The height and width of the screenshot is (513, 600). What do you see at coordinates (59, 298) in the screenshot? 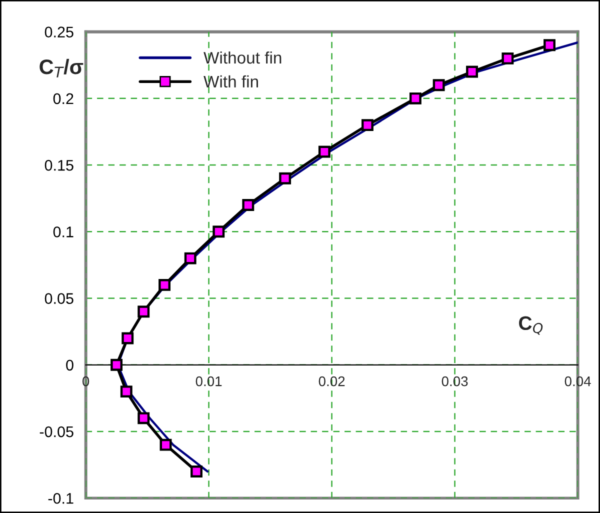
I see `y-tick-label: 0.05` at bounding box center [59, 298].